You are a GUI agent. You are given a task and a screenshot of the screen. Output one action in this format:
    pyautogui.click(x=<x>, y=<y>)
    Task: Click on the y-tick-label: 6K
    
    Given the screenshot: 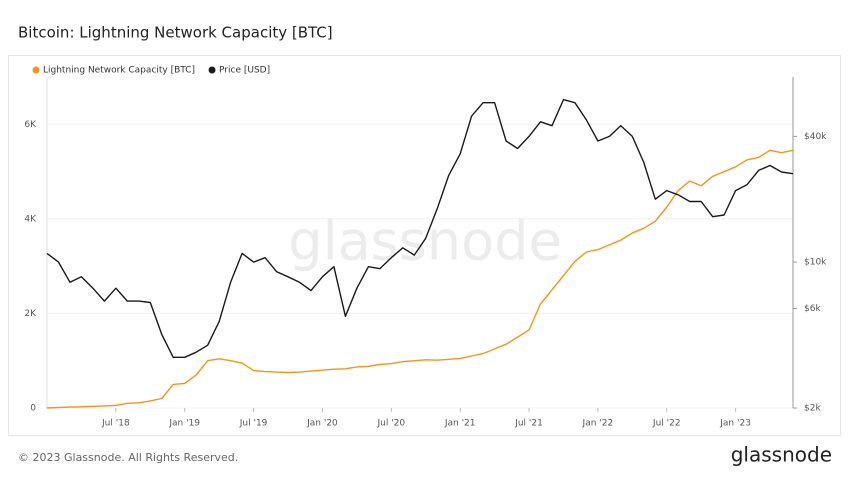 What is the action you would take?
    pyautogui.click(x=30, y=125)
    